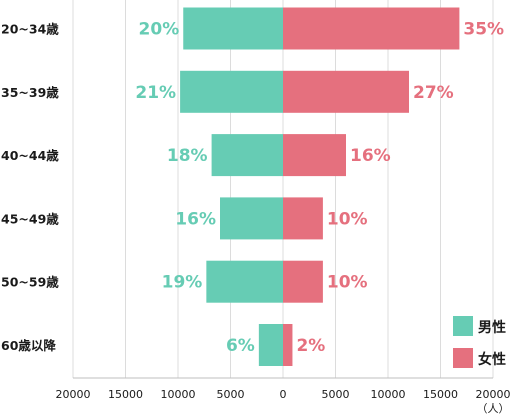 The width and height of the screenshot is (516, 416). What do you see at coordinates (30, 282) in the screenshot?
I see `category-label: 50~59歳` at bounding box center [30, 282].